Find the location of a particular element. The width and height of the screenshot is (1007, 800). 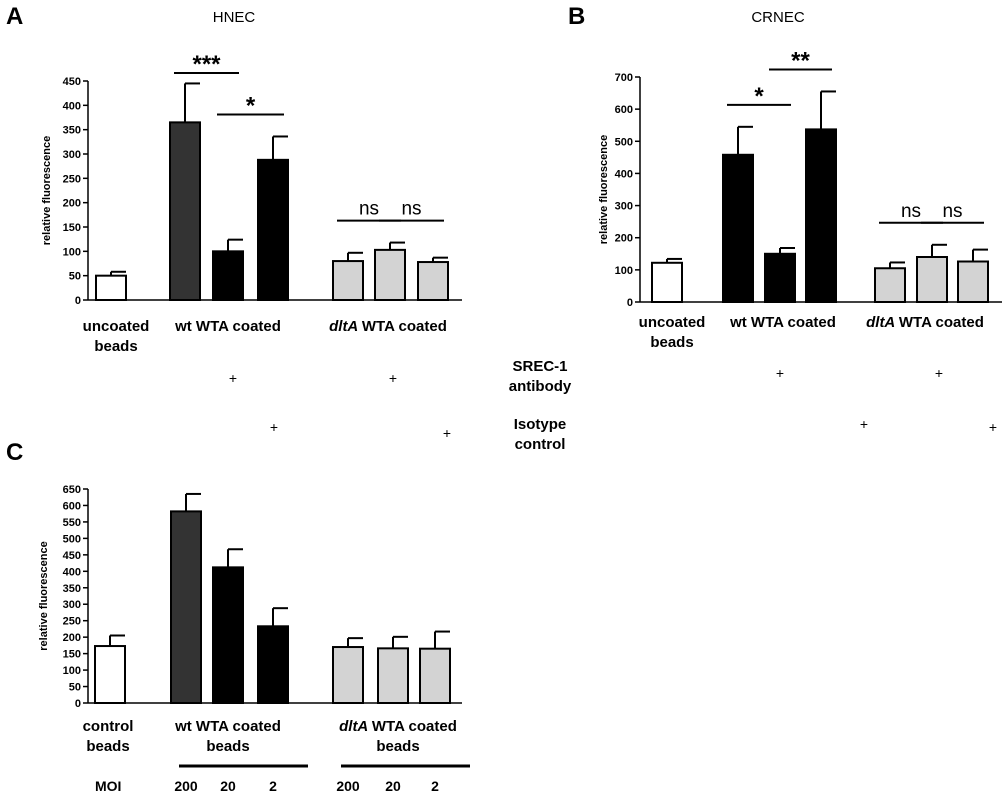

y-tick-label: 700 is located at coordinates (624, 78).